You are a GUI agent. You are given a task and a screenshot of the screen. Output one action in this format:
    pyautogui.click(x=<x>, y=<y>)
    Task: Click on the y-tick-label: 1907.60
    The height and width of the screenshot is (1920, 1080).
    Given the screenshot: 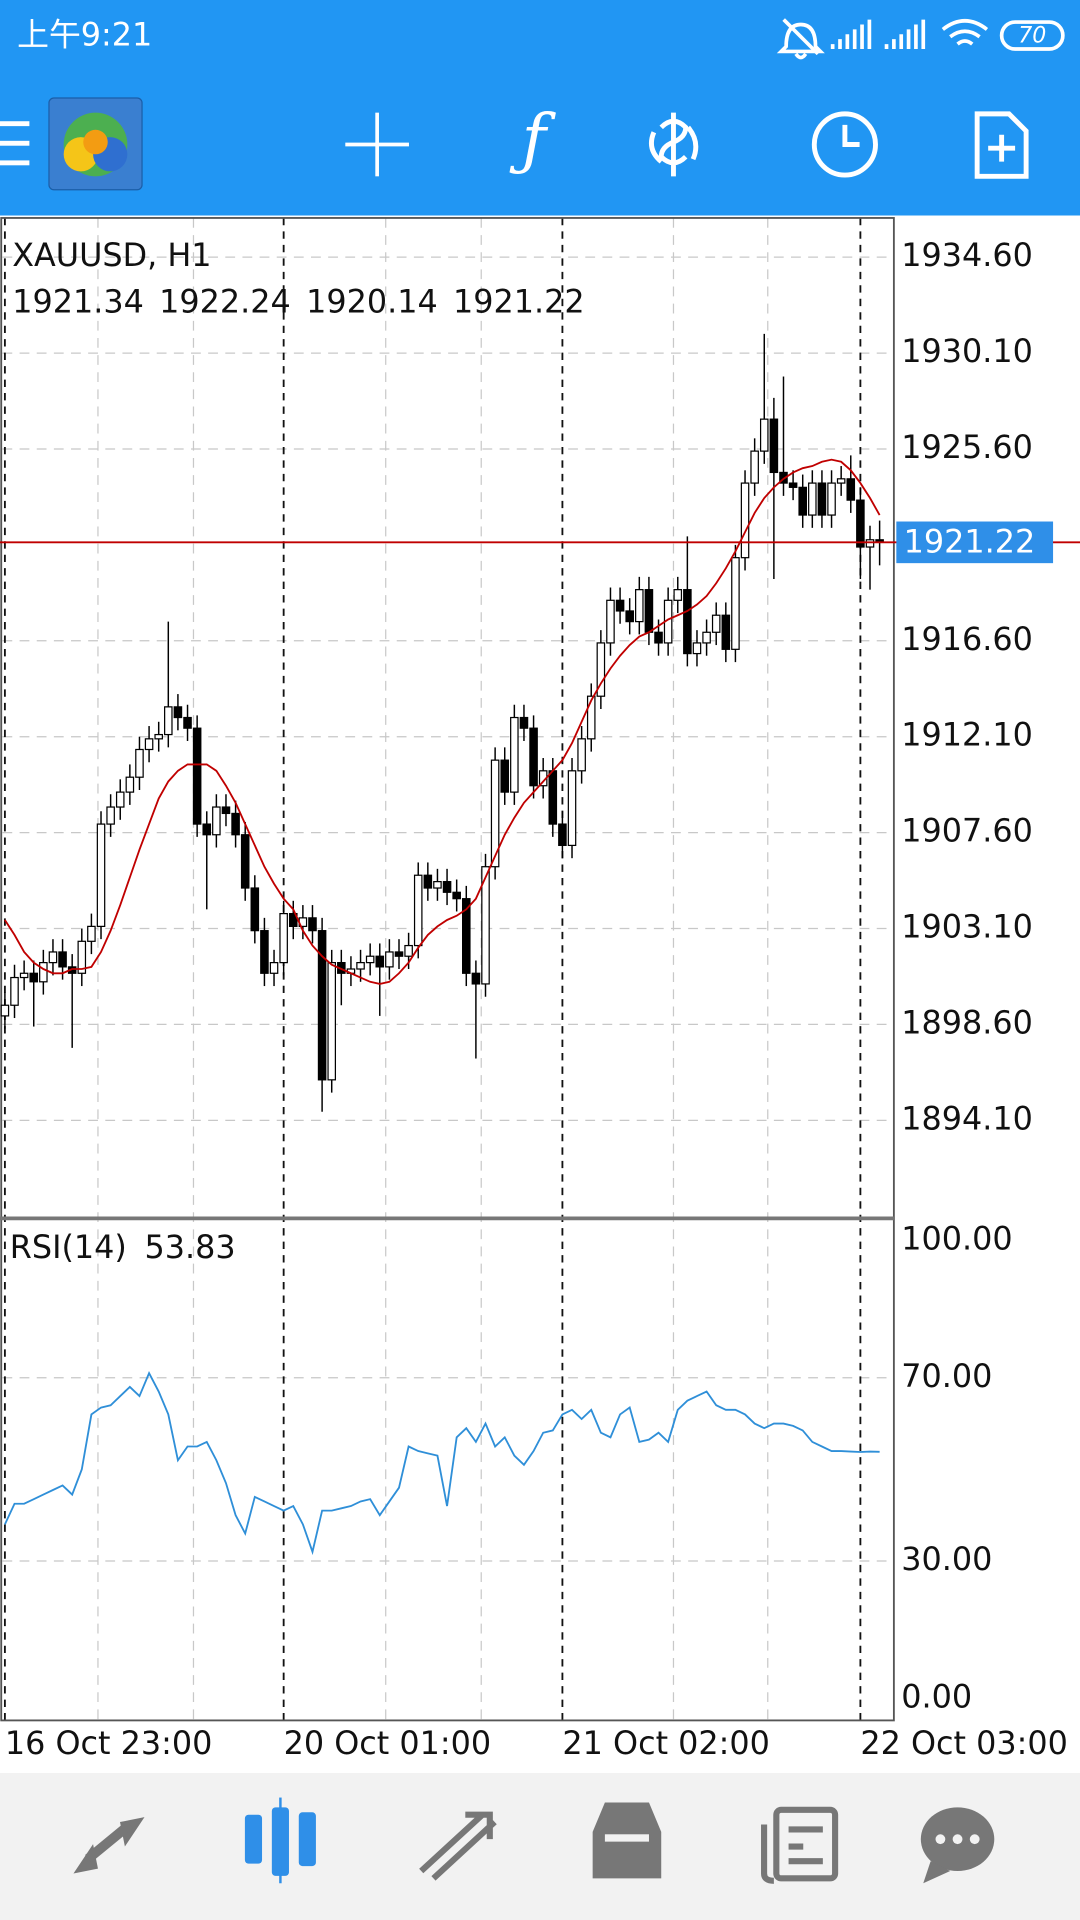 What is the action you would take?
    pyautogui.click(x=967, y=831)
    